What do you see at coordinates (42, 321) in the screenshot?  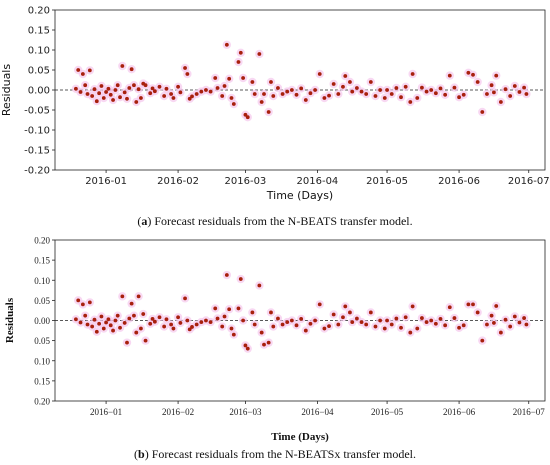 I see `panel-b-y-tick-label: 0.00` at bounding box center [42, 321].